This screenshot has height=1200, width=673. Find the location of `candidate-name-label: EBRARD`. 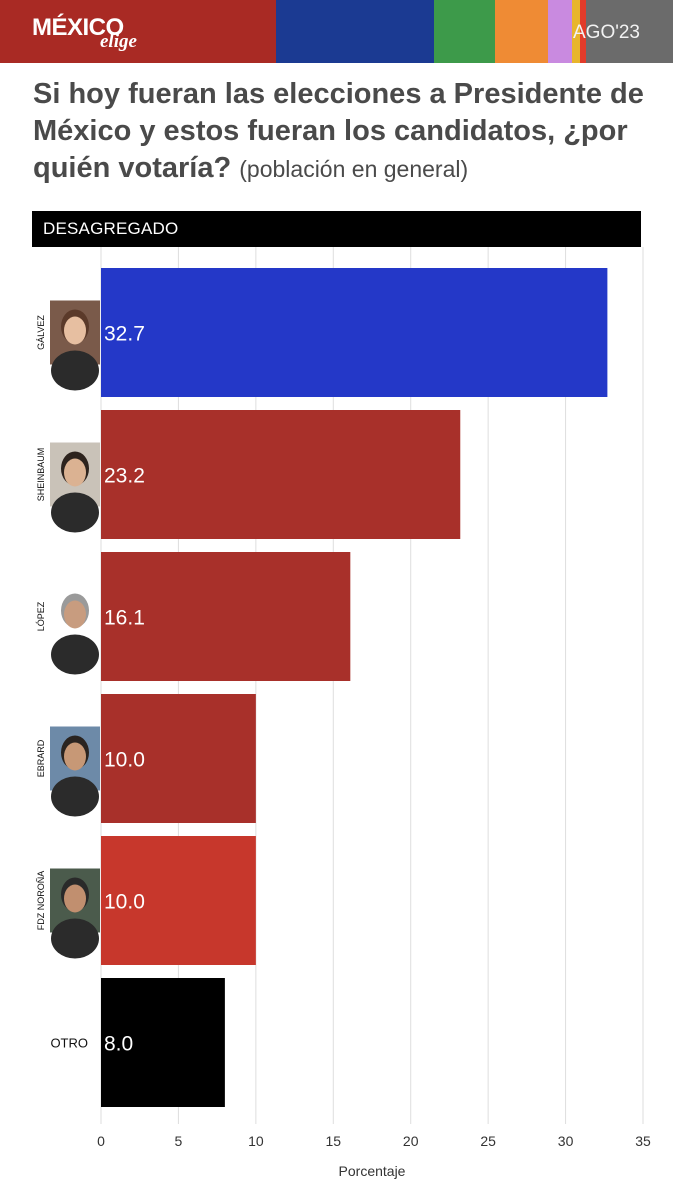

candidate-name-label: EBRARD is located at coordinates (41, 758).